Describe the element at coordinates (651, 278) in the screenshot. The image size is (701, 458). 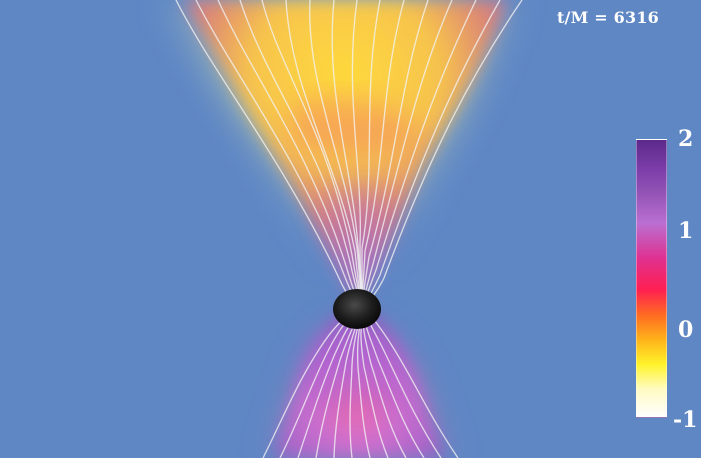
I see `colorbar` at that location.